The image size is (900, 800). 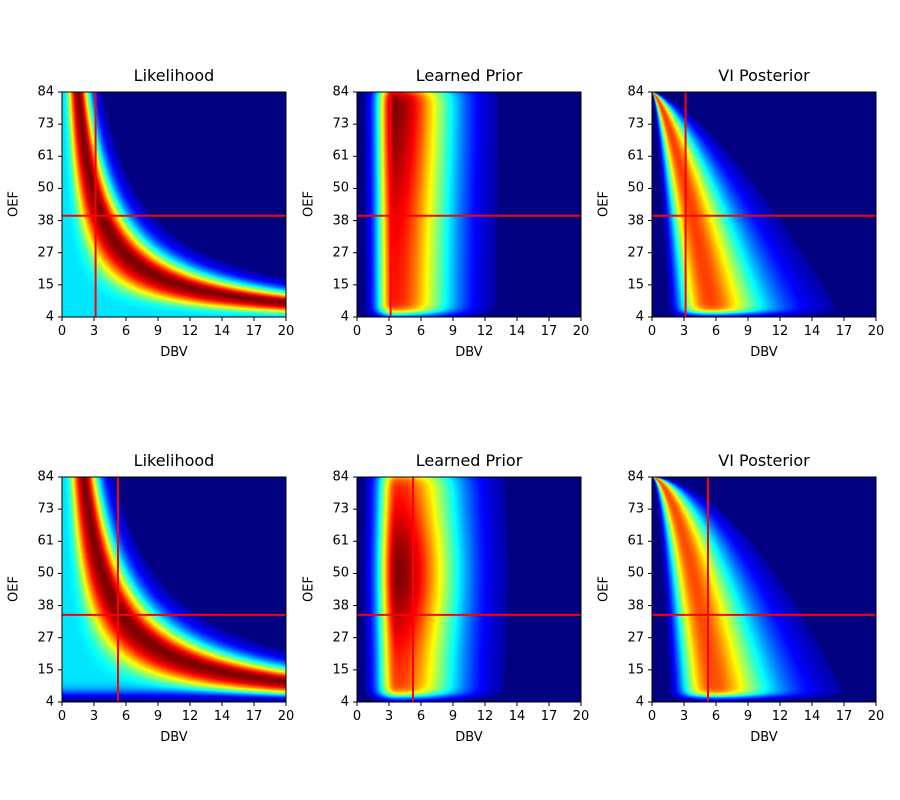 What do you see at coordinates (174, 460) in the screenshot?
I see `panel-title: Likelihood` at bounding box center [174, 460].